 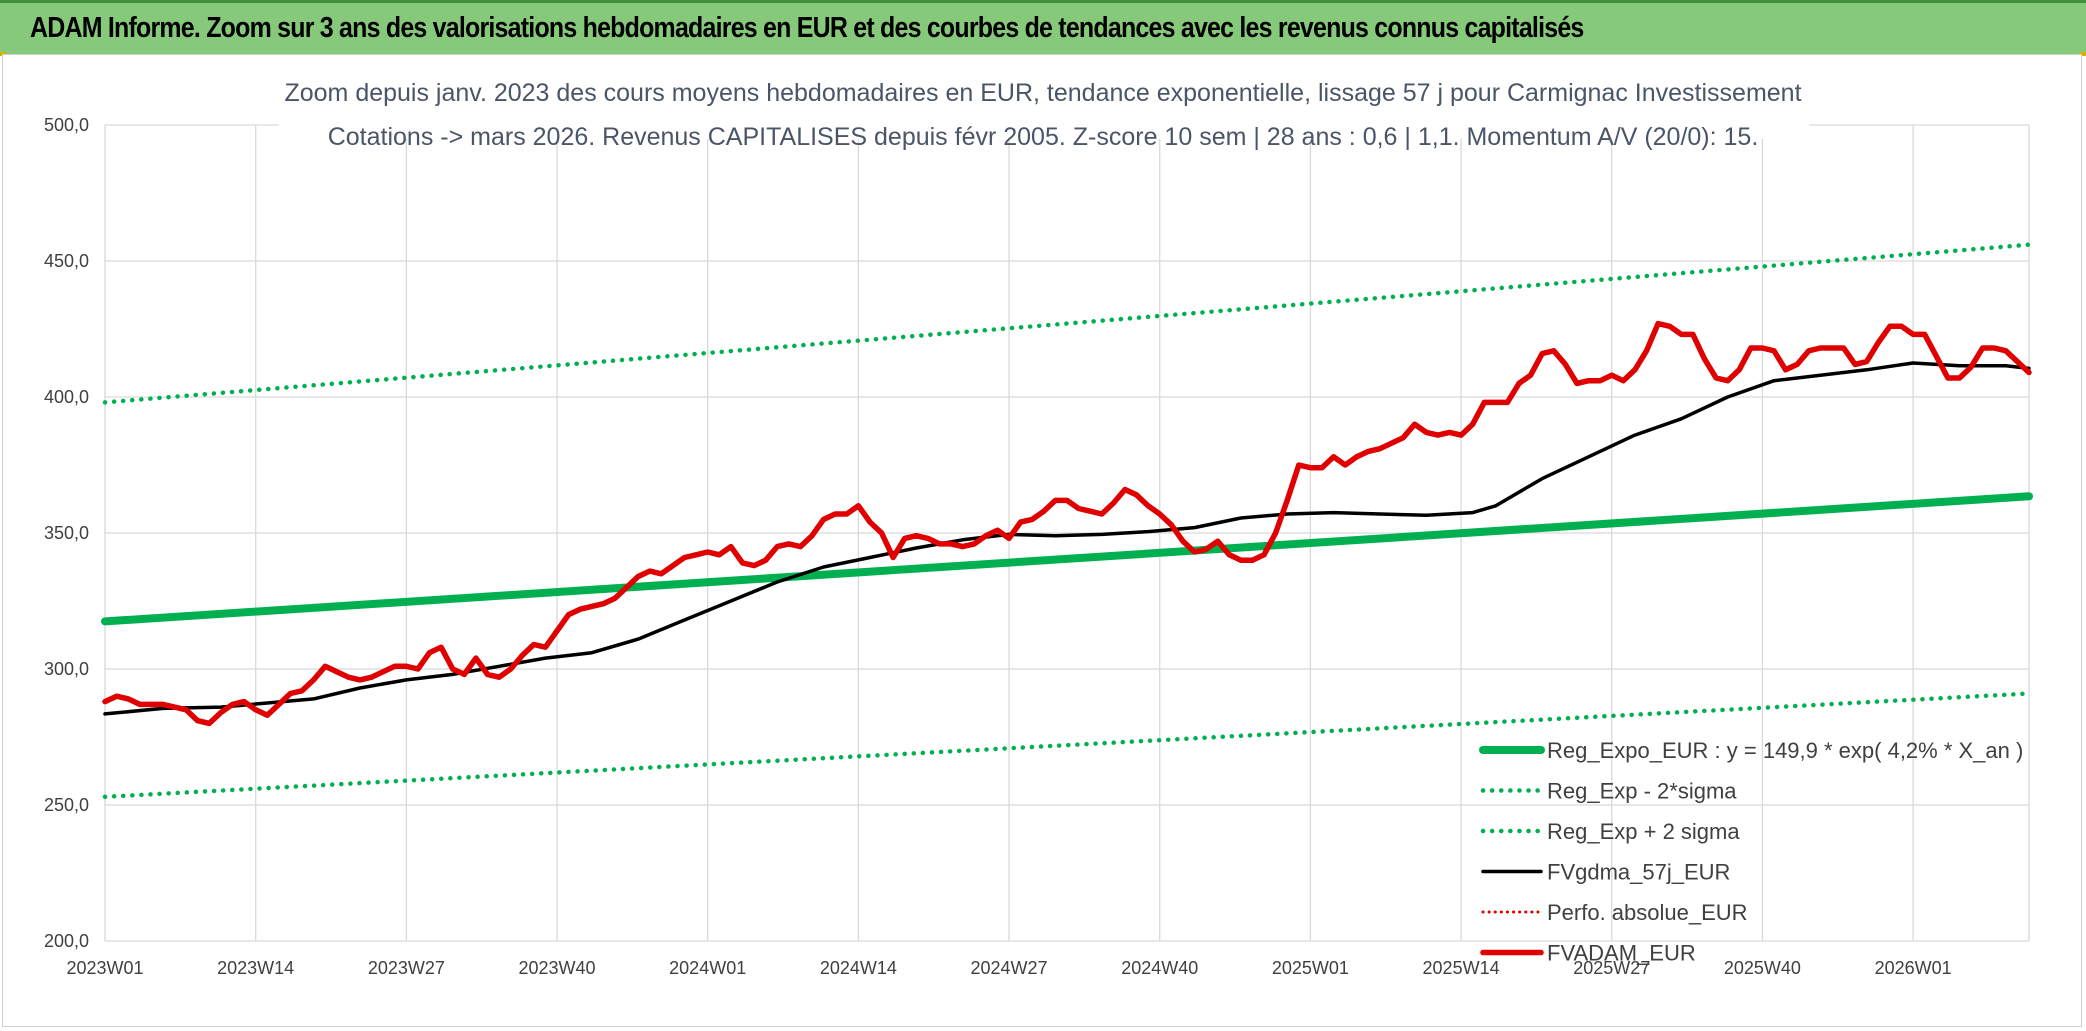 I want to click on x-tick-label: 2026W01, so click(x=1913, y=968).